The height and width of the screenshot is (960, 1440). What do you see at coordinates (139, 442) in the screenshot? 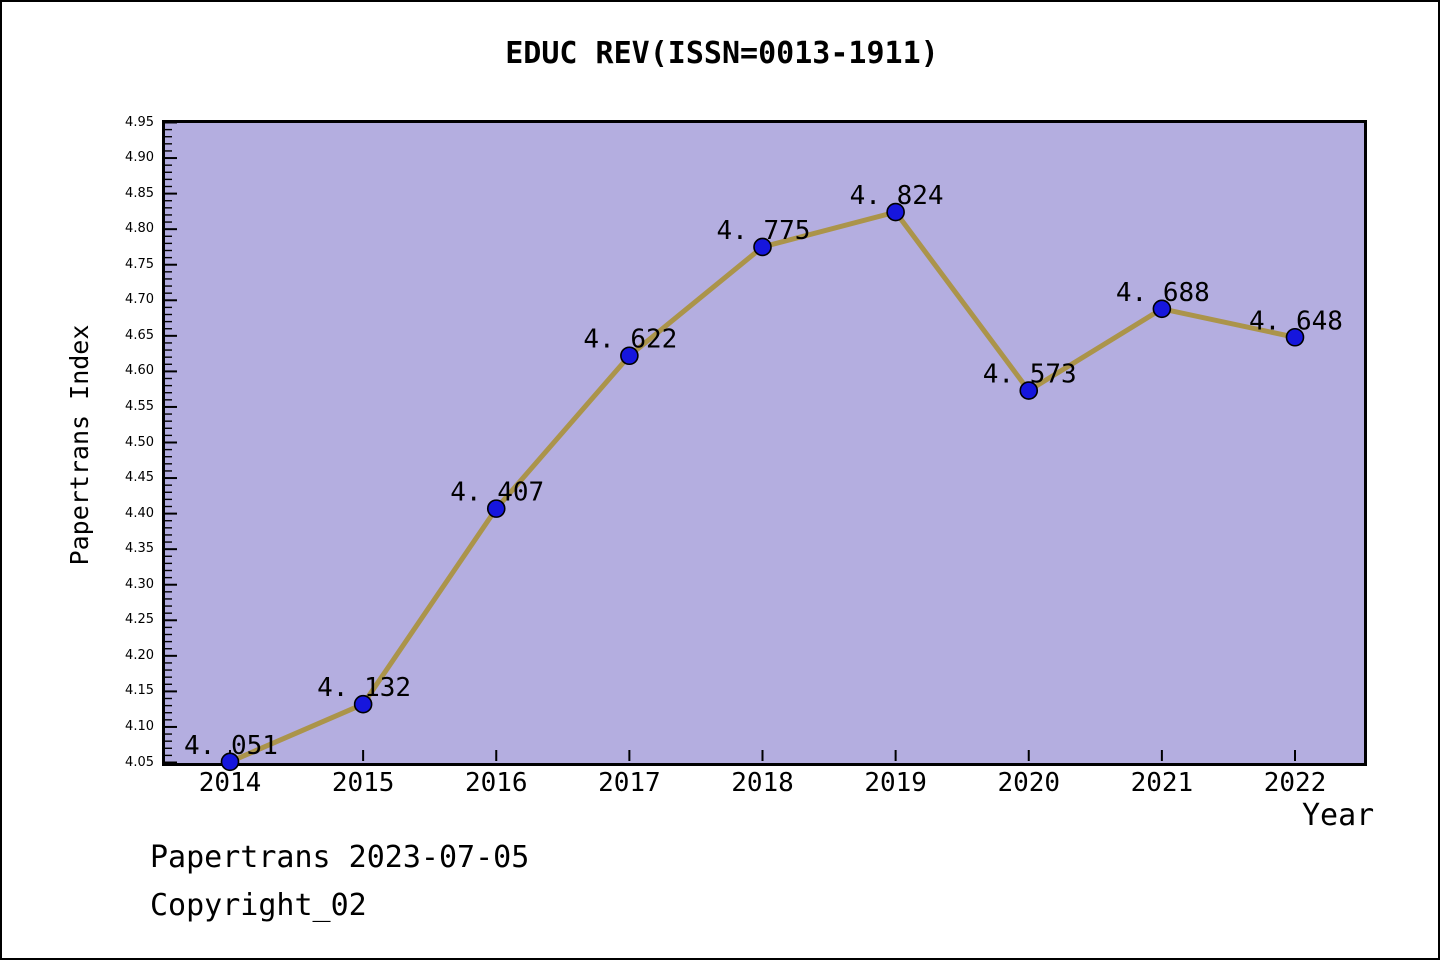
I see `y-tick-label: 4.50` at bounding box center [139, 442].